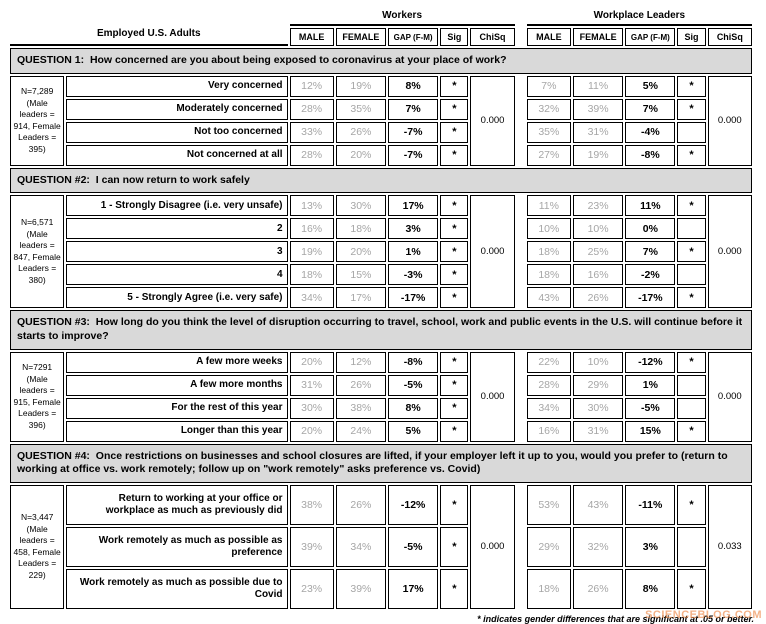  What do you see at coordinates (650, 229) in the screenshot?
I see `leaders-gap-value: 0%` at bounding box center [650, 229].